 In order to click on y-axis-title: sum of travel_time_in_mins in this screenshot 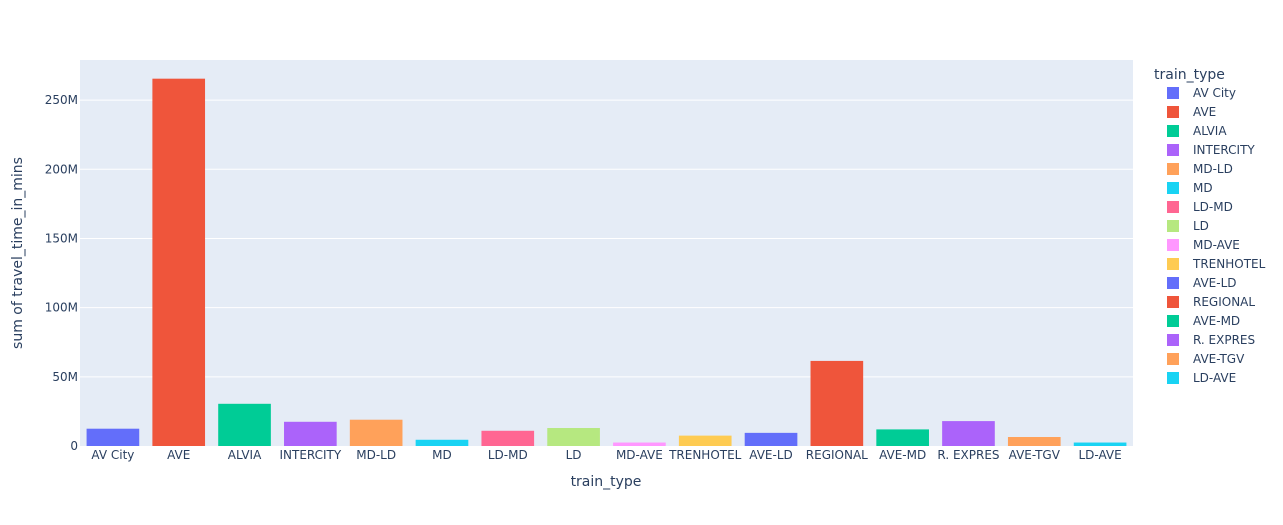, I will do `click(18, 253)`.